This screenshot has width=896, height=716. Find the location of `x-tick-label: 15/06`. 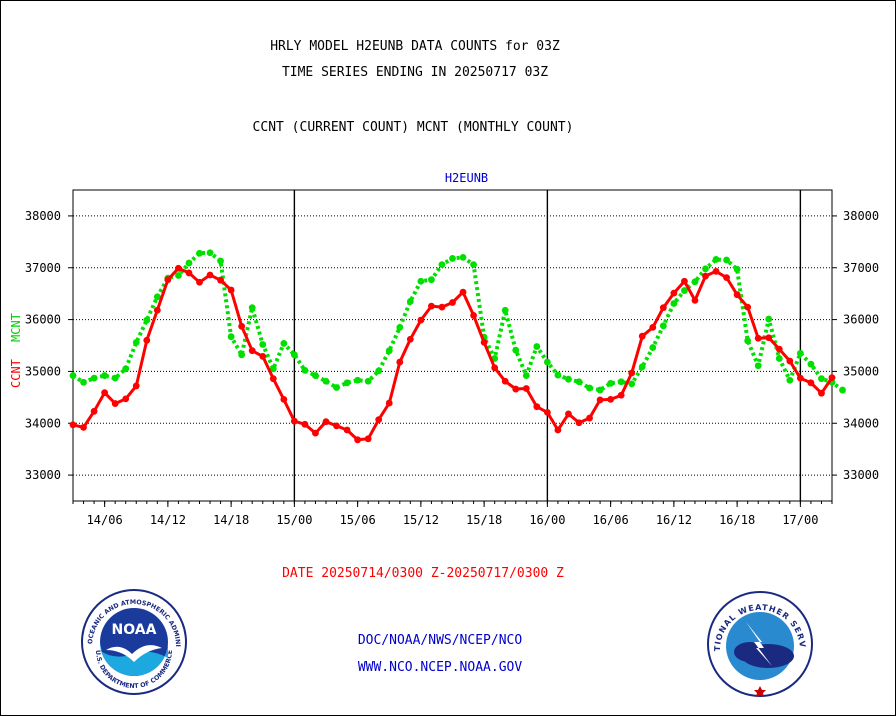

x-tick-label: 15/06 is located at coordinates (358, 520).